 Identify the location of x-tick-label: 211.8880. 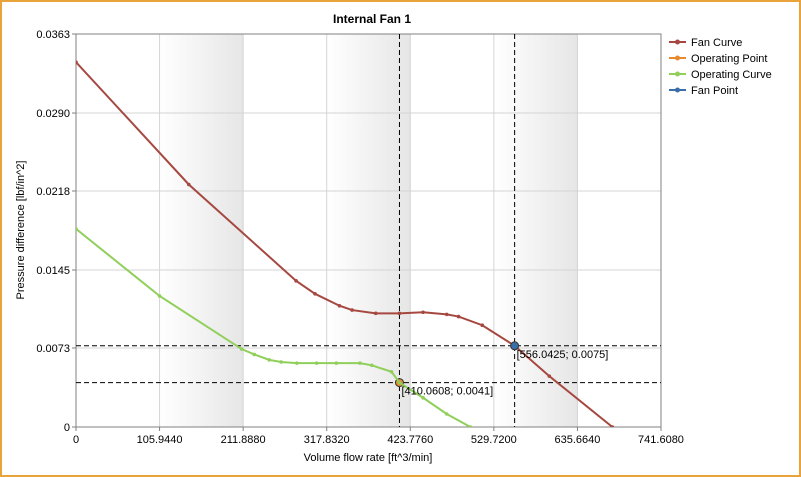
(243, 440).